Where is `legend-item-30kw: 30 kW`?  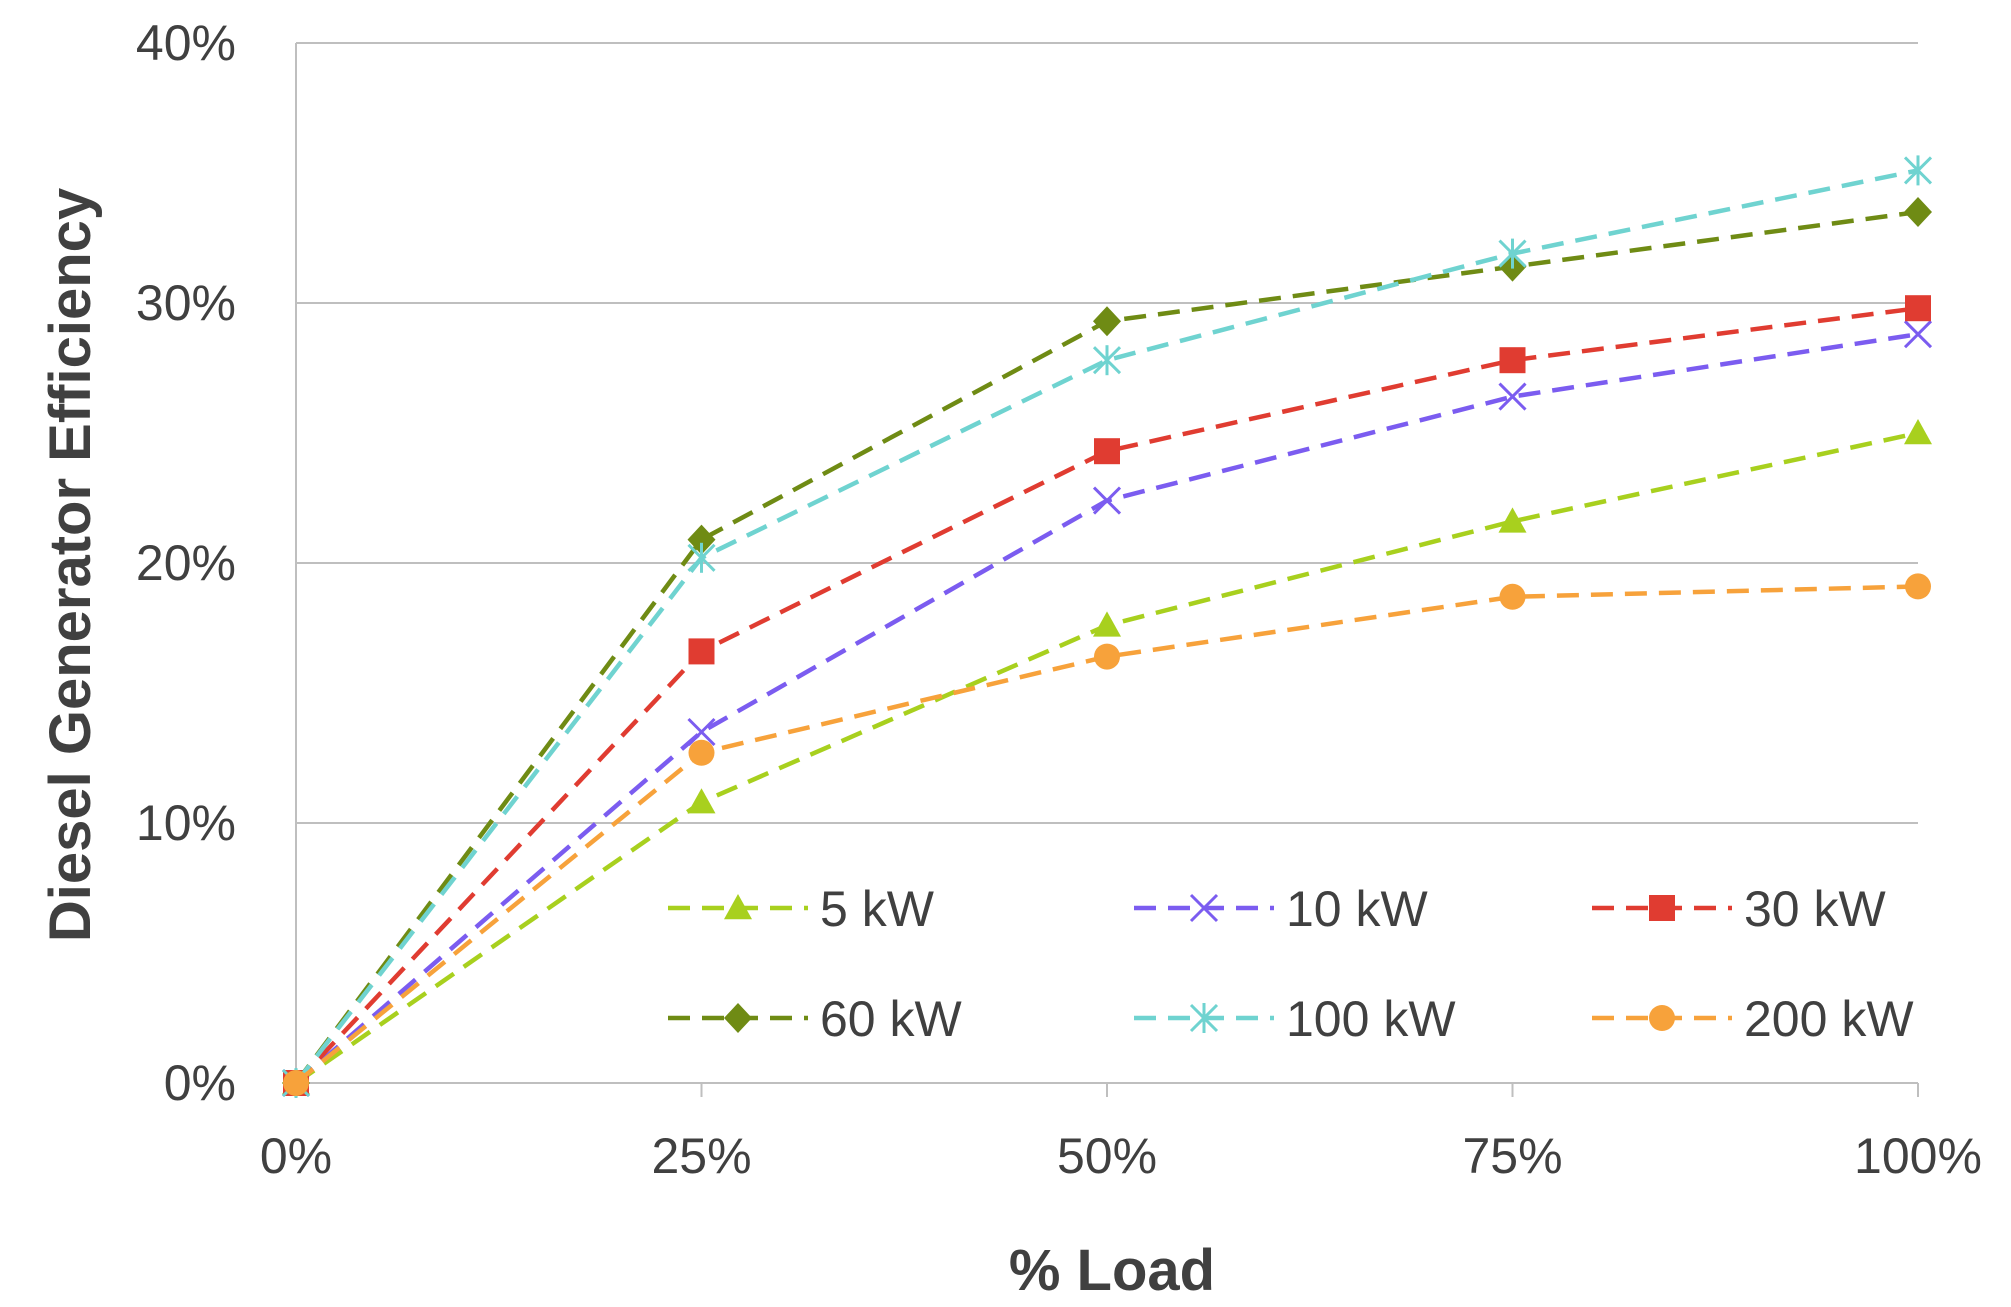
legend-item-30kw: 30 kW is located at coordinates (1739, 909).